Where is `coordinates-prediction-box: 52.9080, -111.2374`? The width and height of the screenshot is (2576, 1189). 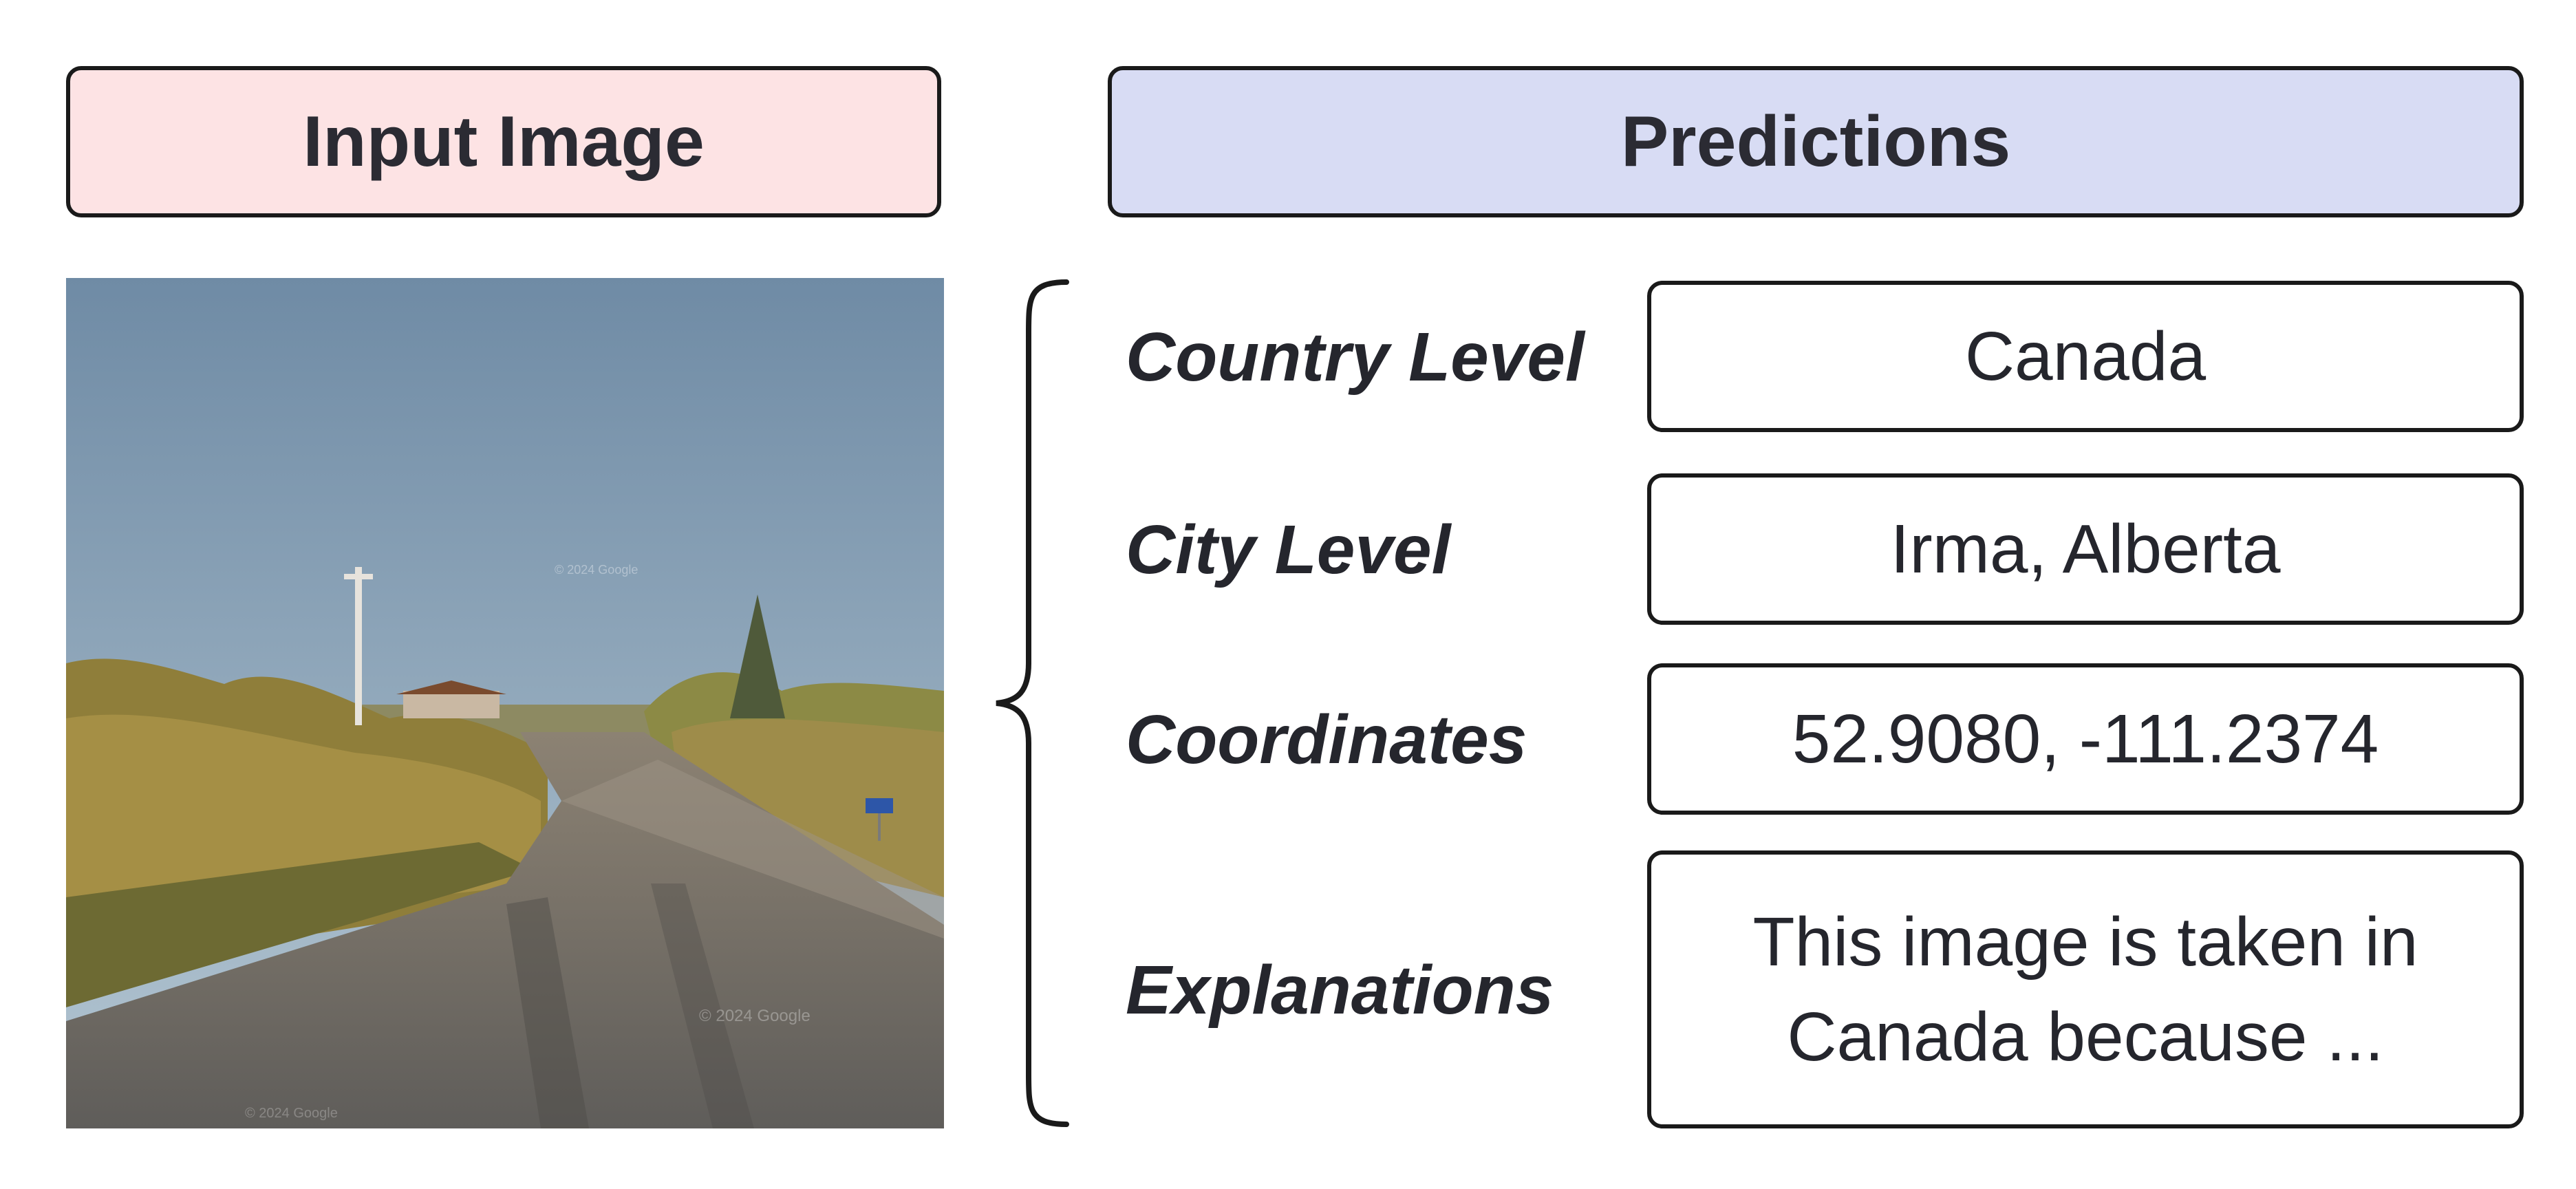
coordinates-prediction-box: 52.9080, -111.2374 is located at coordinates (2085, 739).